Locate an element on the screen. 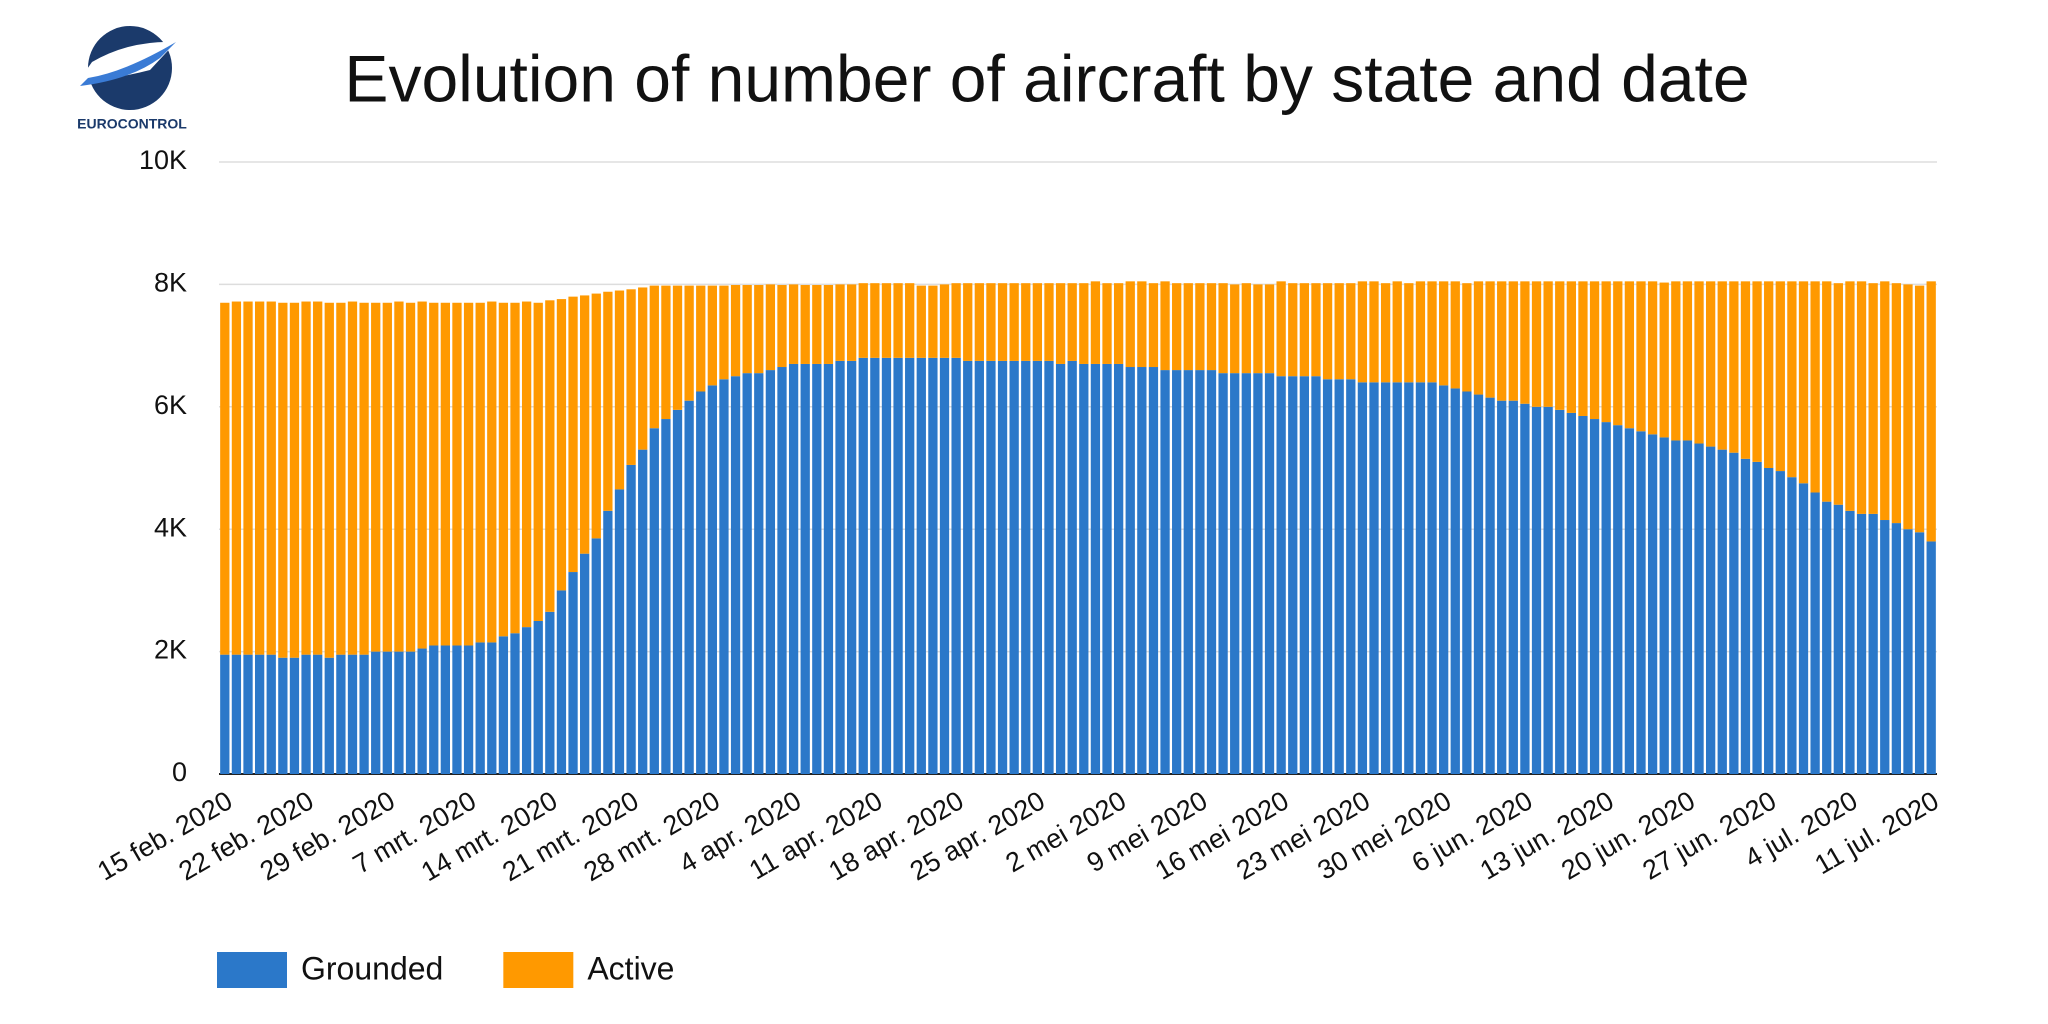  legend-swatch is located at coordinates (538, 970).